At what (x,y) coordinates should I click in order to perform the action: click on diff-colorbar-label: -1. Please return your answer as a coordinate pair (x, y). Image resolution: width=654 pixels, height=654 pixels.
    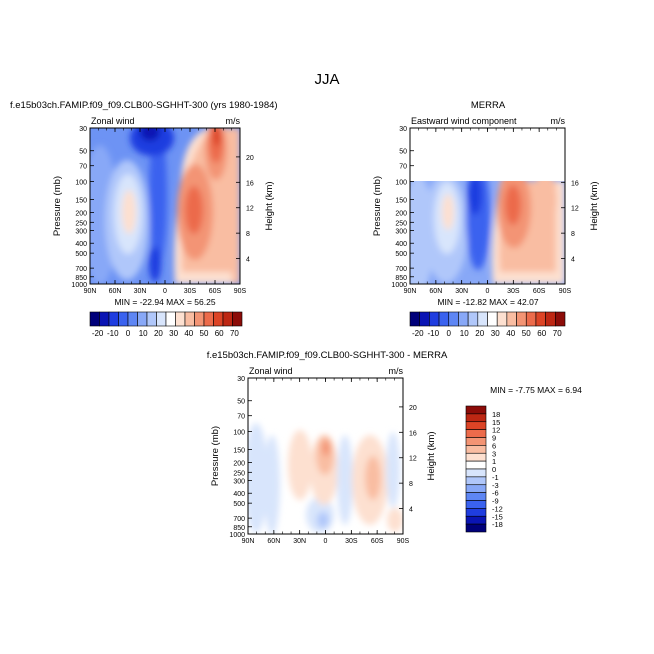
    Looking at the image, I should click on (495, 477).